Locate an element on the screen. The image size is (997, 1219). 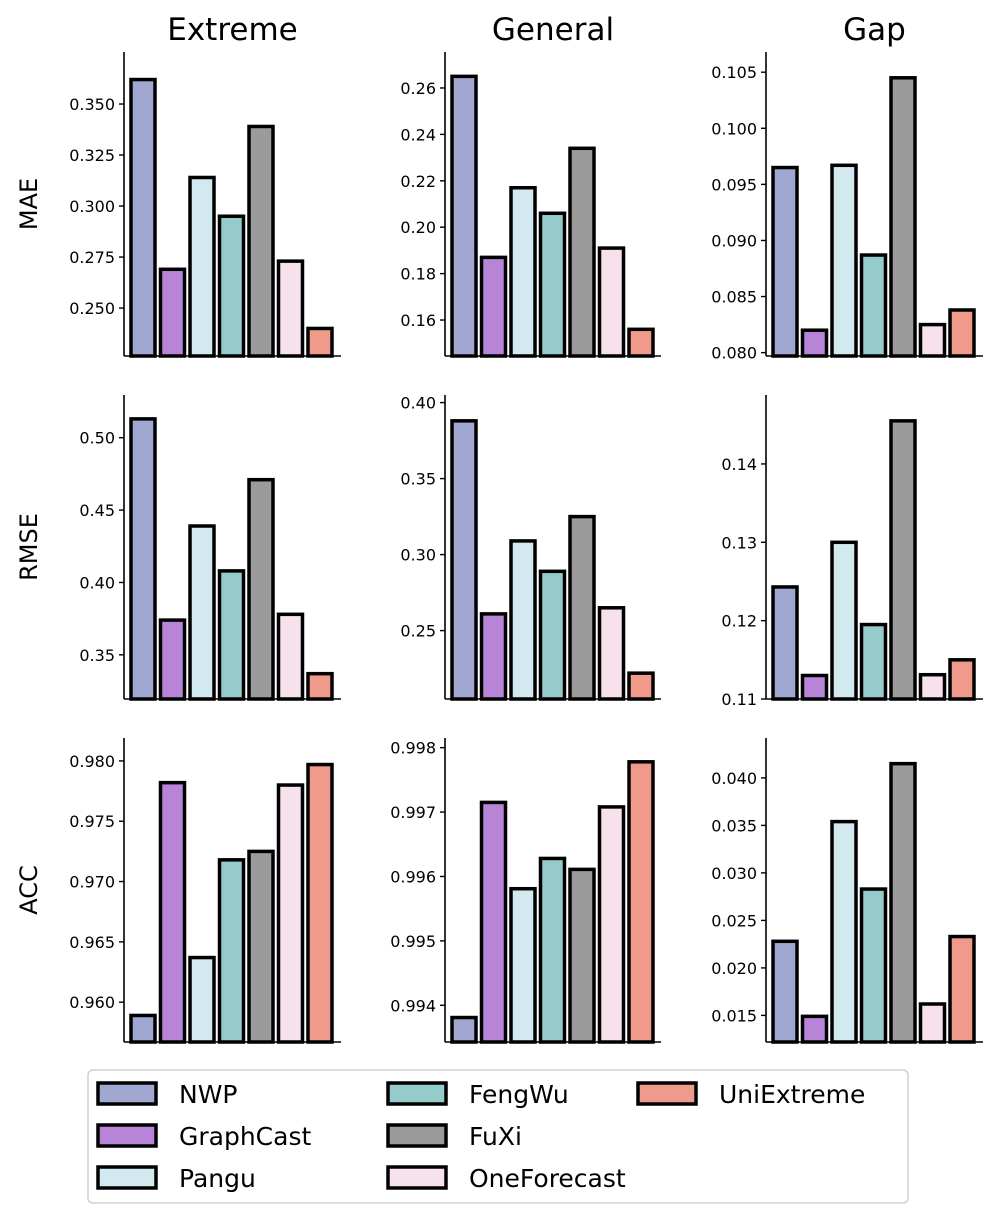
legend-item-fuxi: FuXi is located at coordinates (454, 1136).